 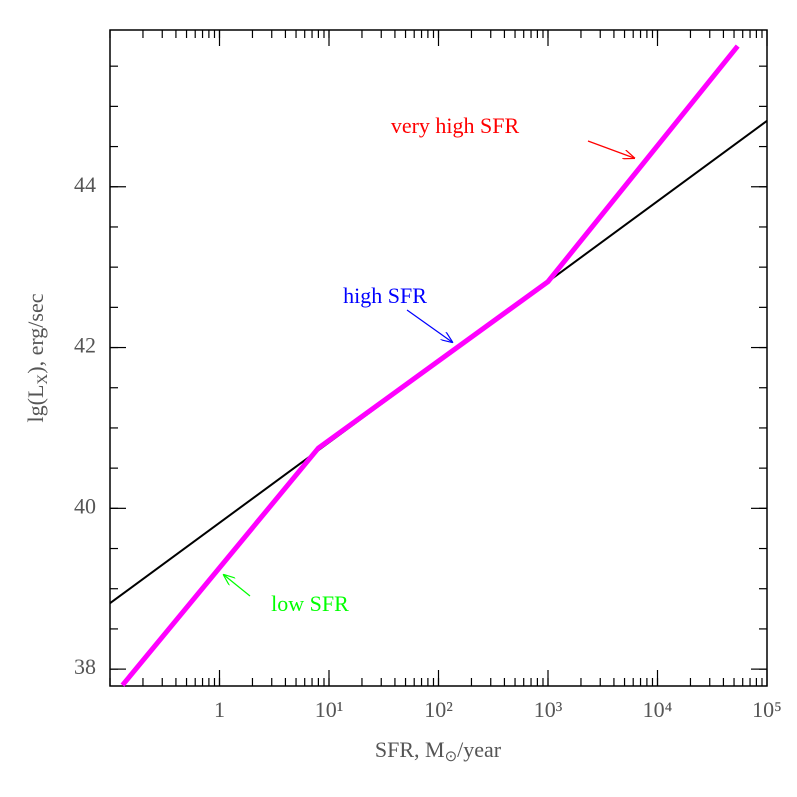 I want to click on x-axis-label: SFR, M⊙/year, so click(x=438, y=751).